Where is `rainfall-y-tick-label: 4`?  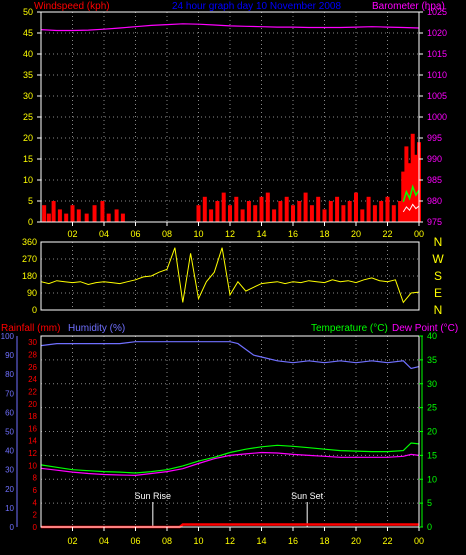 rainfall-y-tick-label: 4 is located at coordinates (35, 502).